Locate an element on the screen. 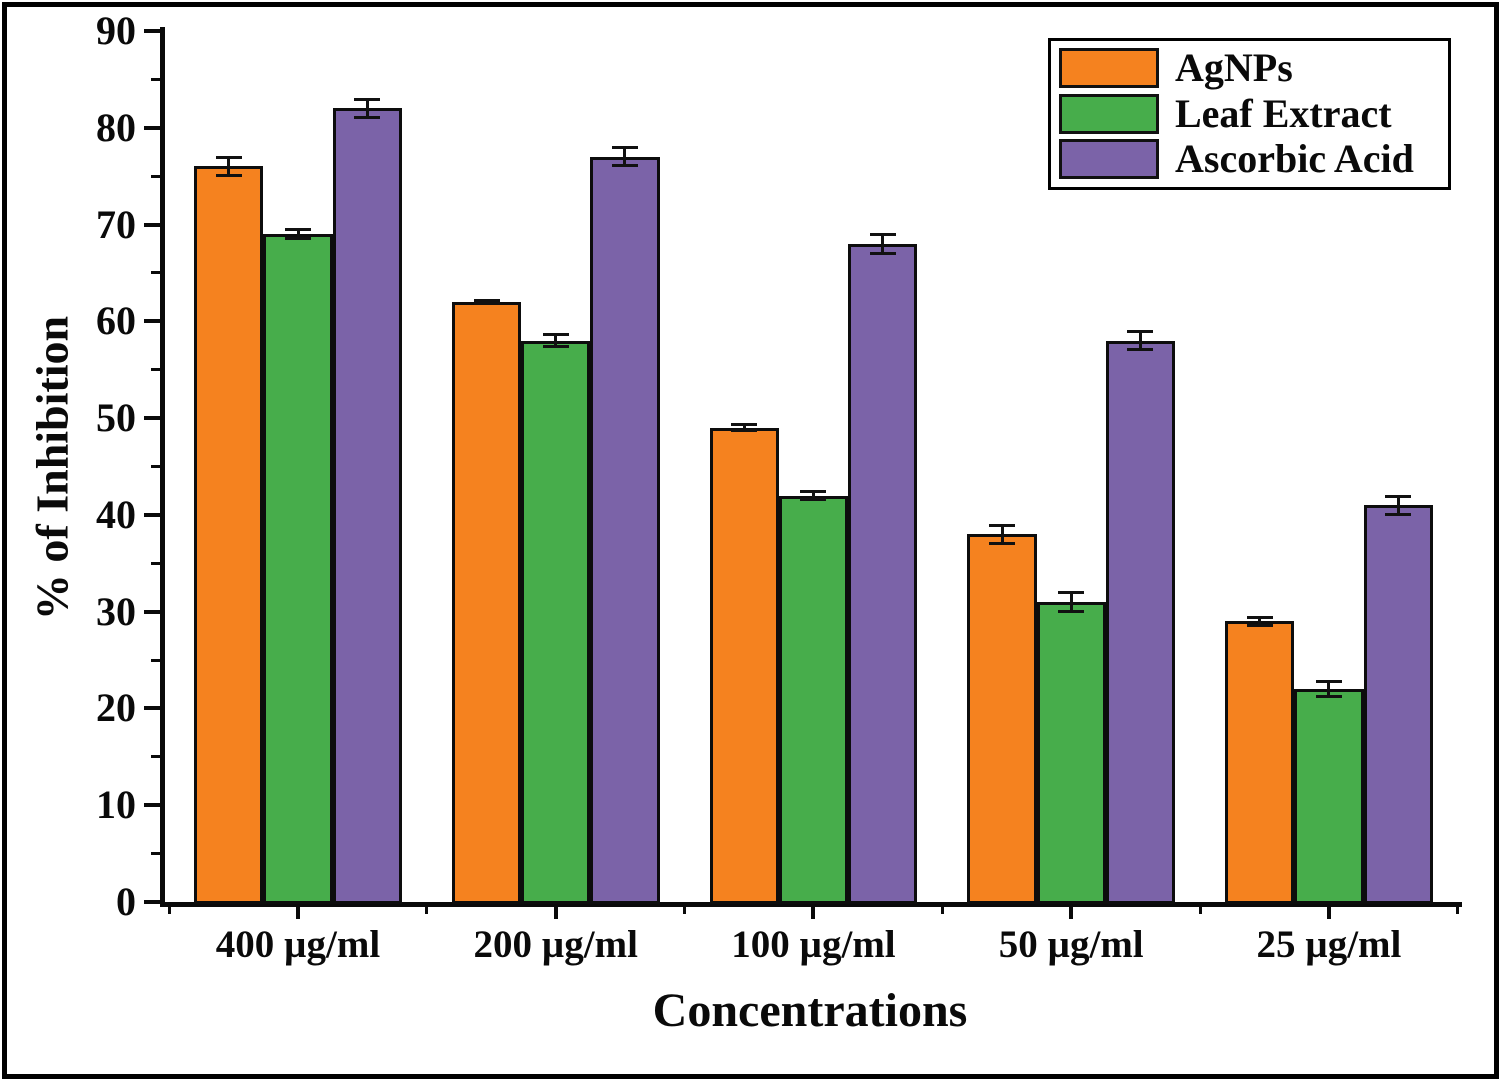 The width and height of the screenshot is (1501, 1081). y-tick-label: 20 is located at coordinates (116, 708).